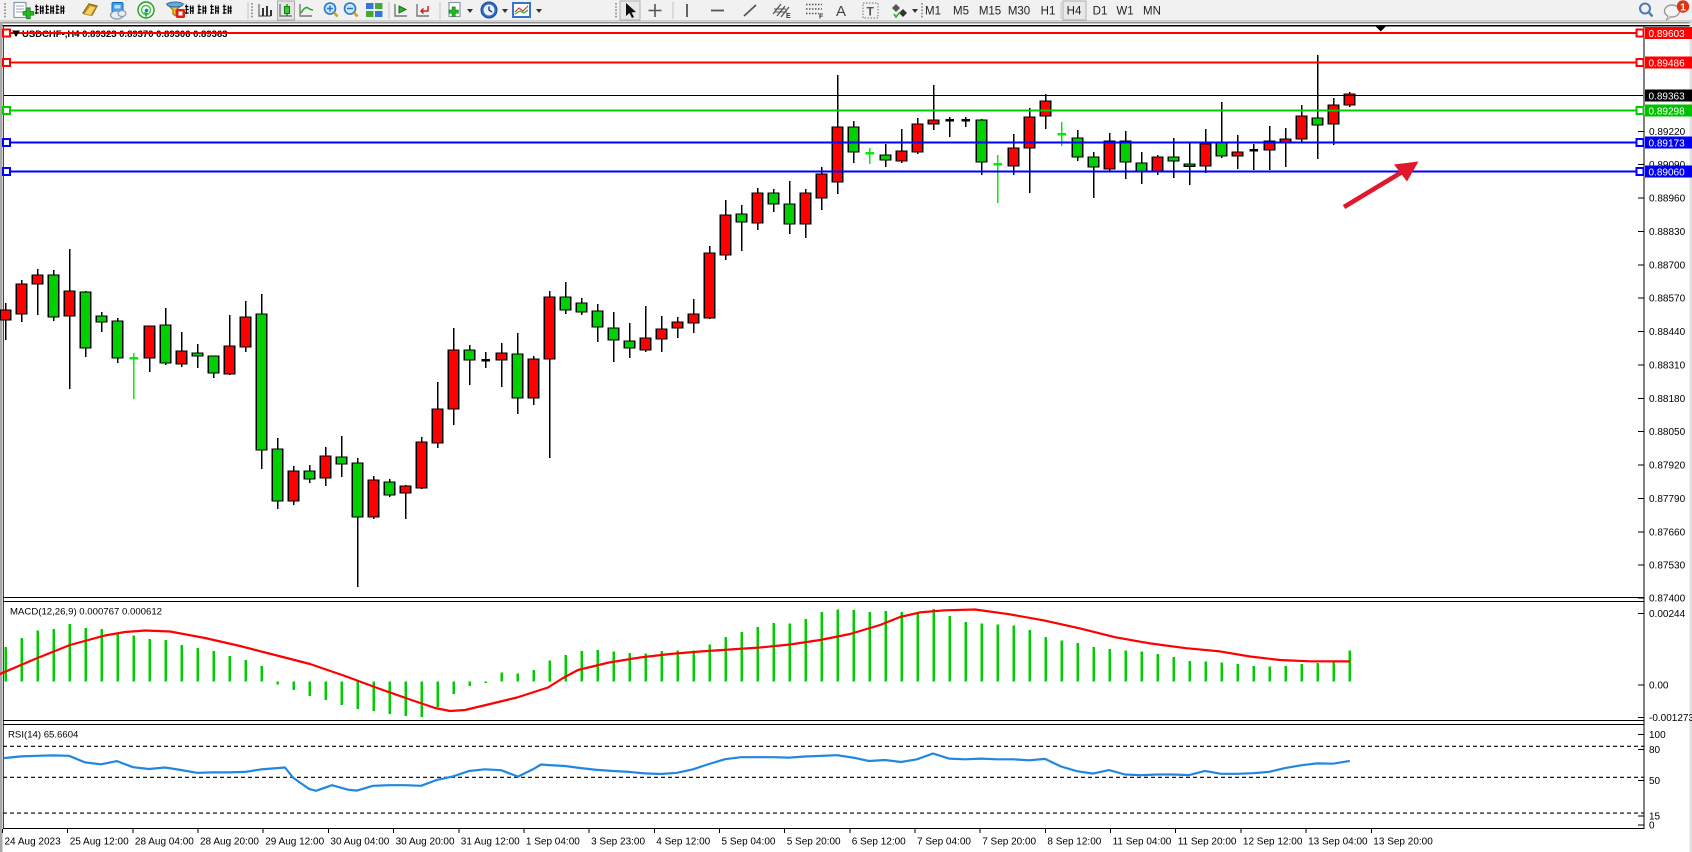  Describe the element at coordinates (1124, 12) in the screenshot. I see `svg-text: W1` at that location.